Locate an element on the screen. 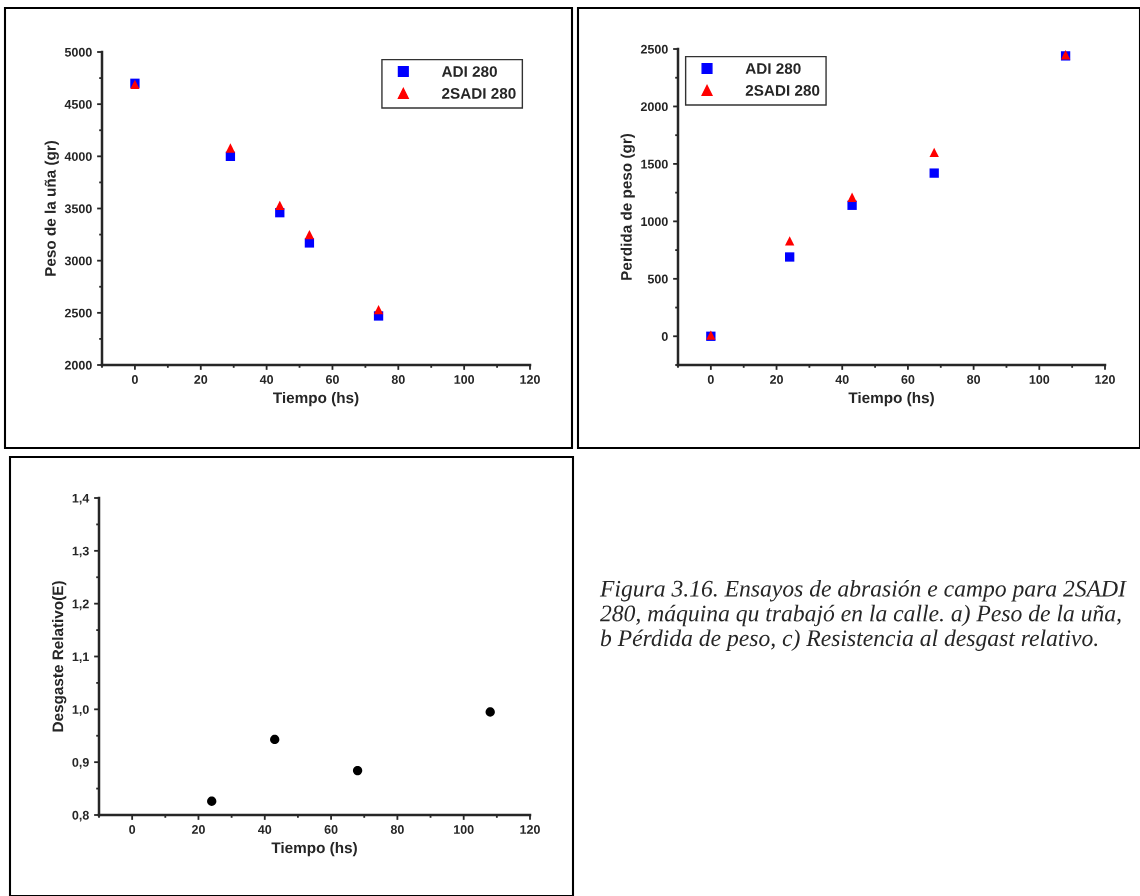 The height and width of the screenshot is (896, 1140). y-tick-label: 0,9 is located at coordinates (80, 763).